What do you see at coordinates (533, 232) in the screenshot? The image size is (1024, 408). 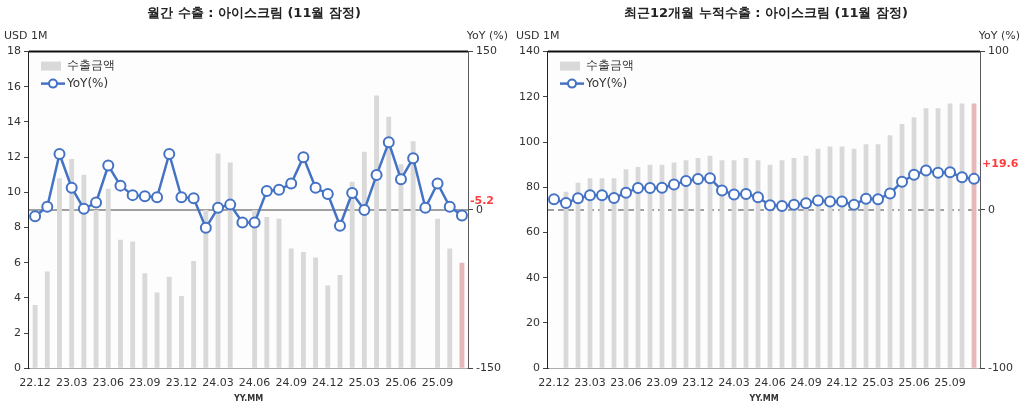 I see `y-tick-label: 60` at bounding box center [533, 232].